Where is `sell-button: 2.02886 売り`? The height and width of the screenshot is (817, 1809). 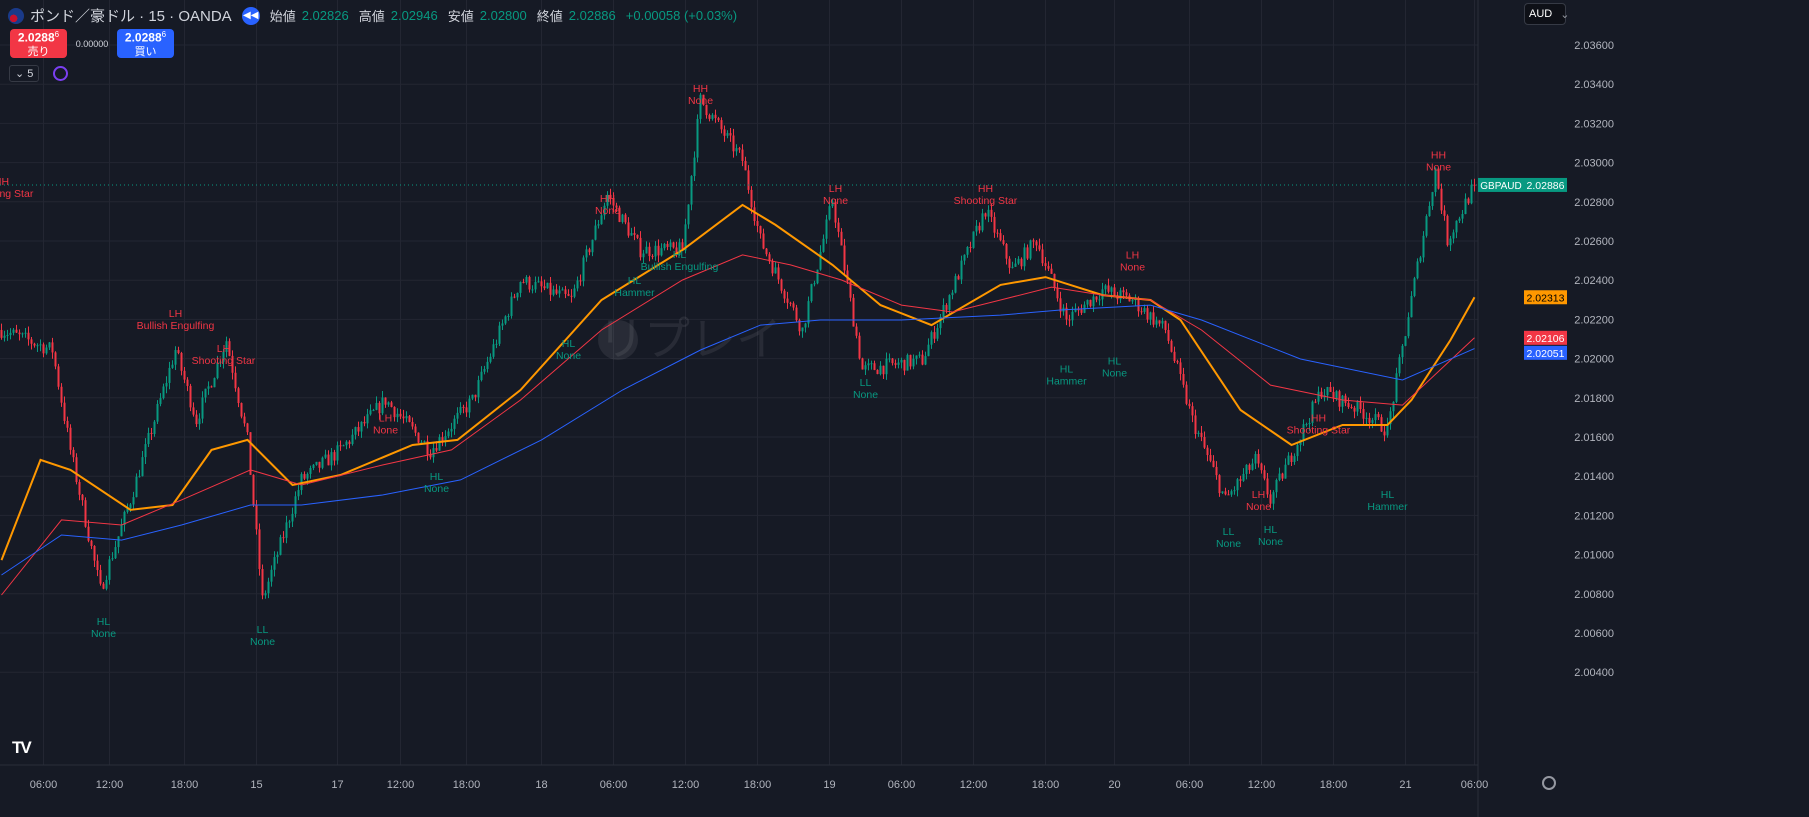
sell-button: 2.02886 売り is located at coordinates (38, 43).